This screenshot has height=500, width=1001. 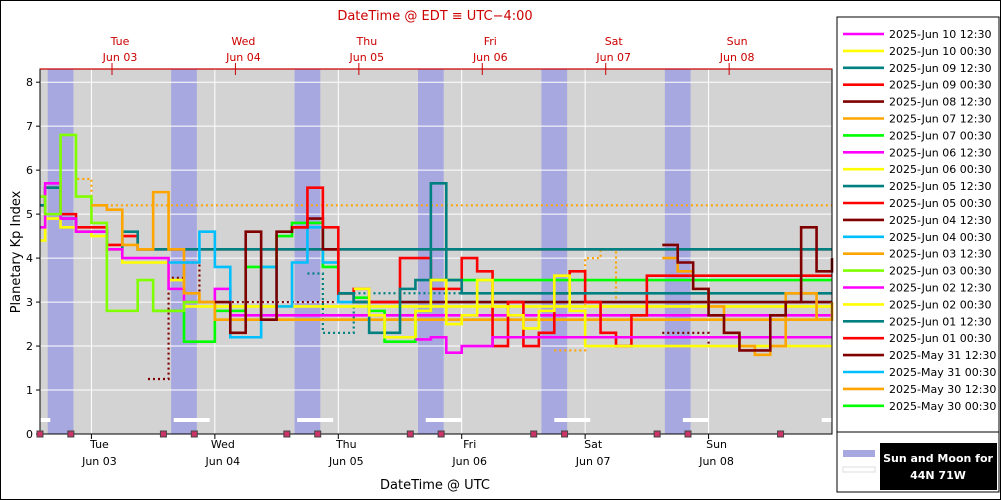 I want to click on sun-moon-label: Sun and Moon for 44N 71W, so click(x=938, y=467).